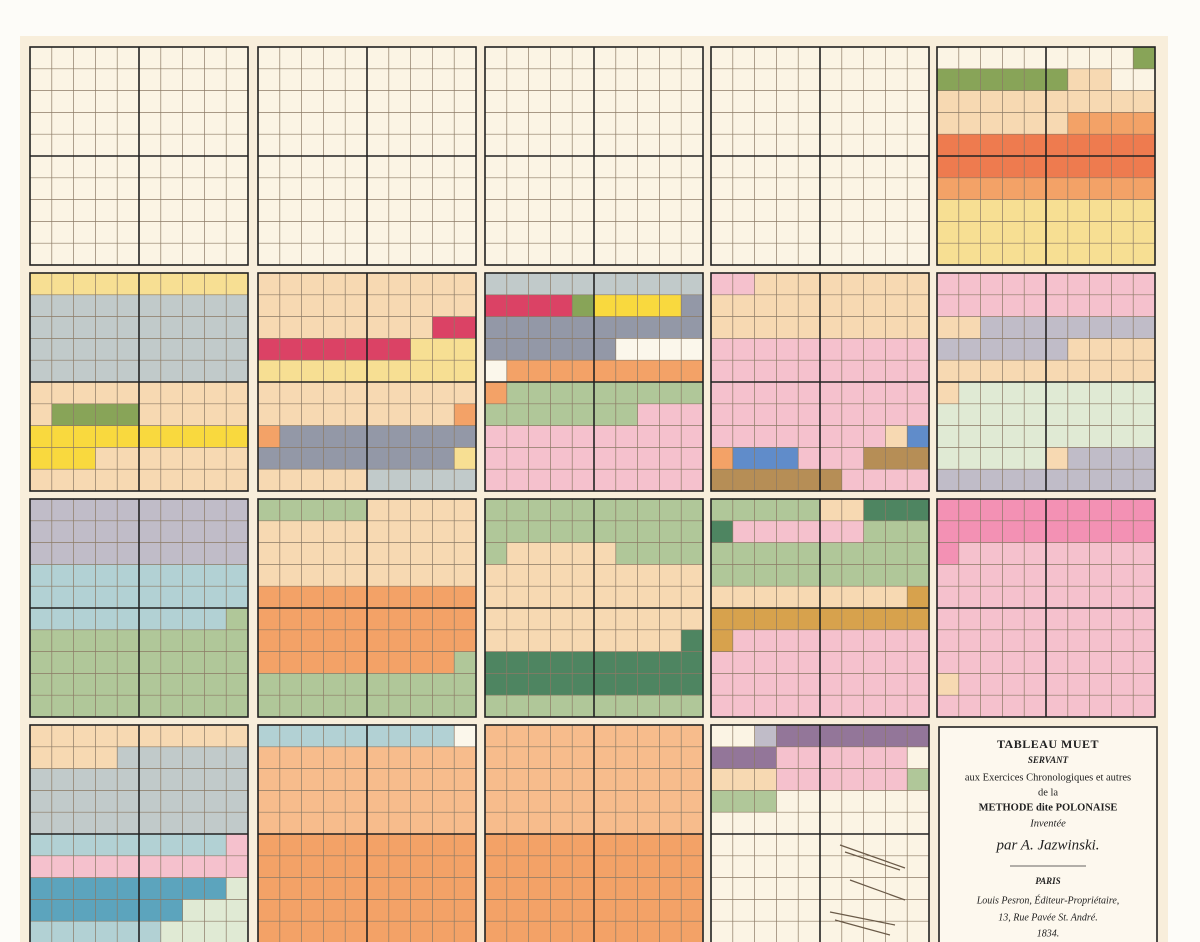 The image size is (1200, 942). I want to click on square-border, so click(367, 156).